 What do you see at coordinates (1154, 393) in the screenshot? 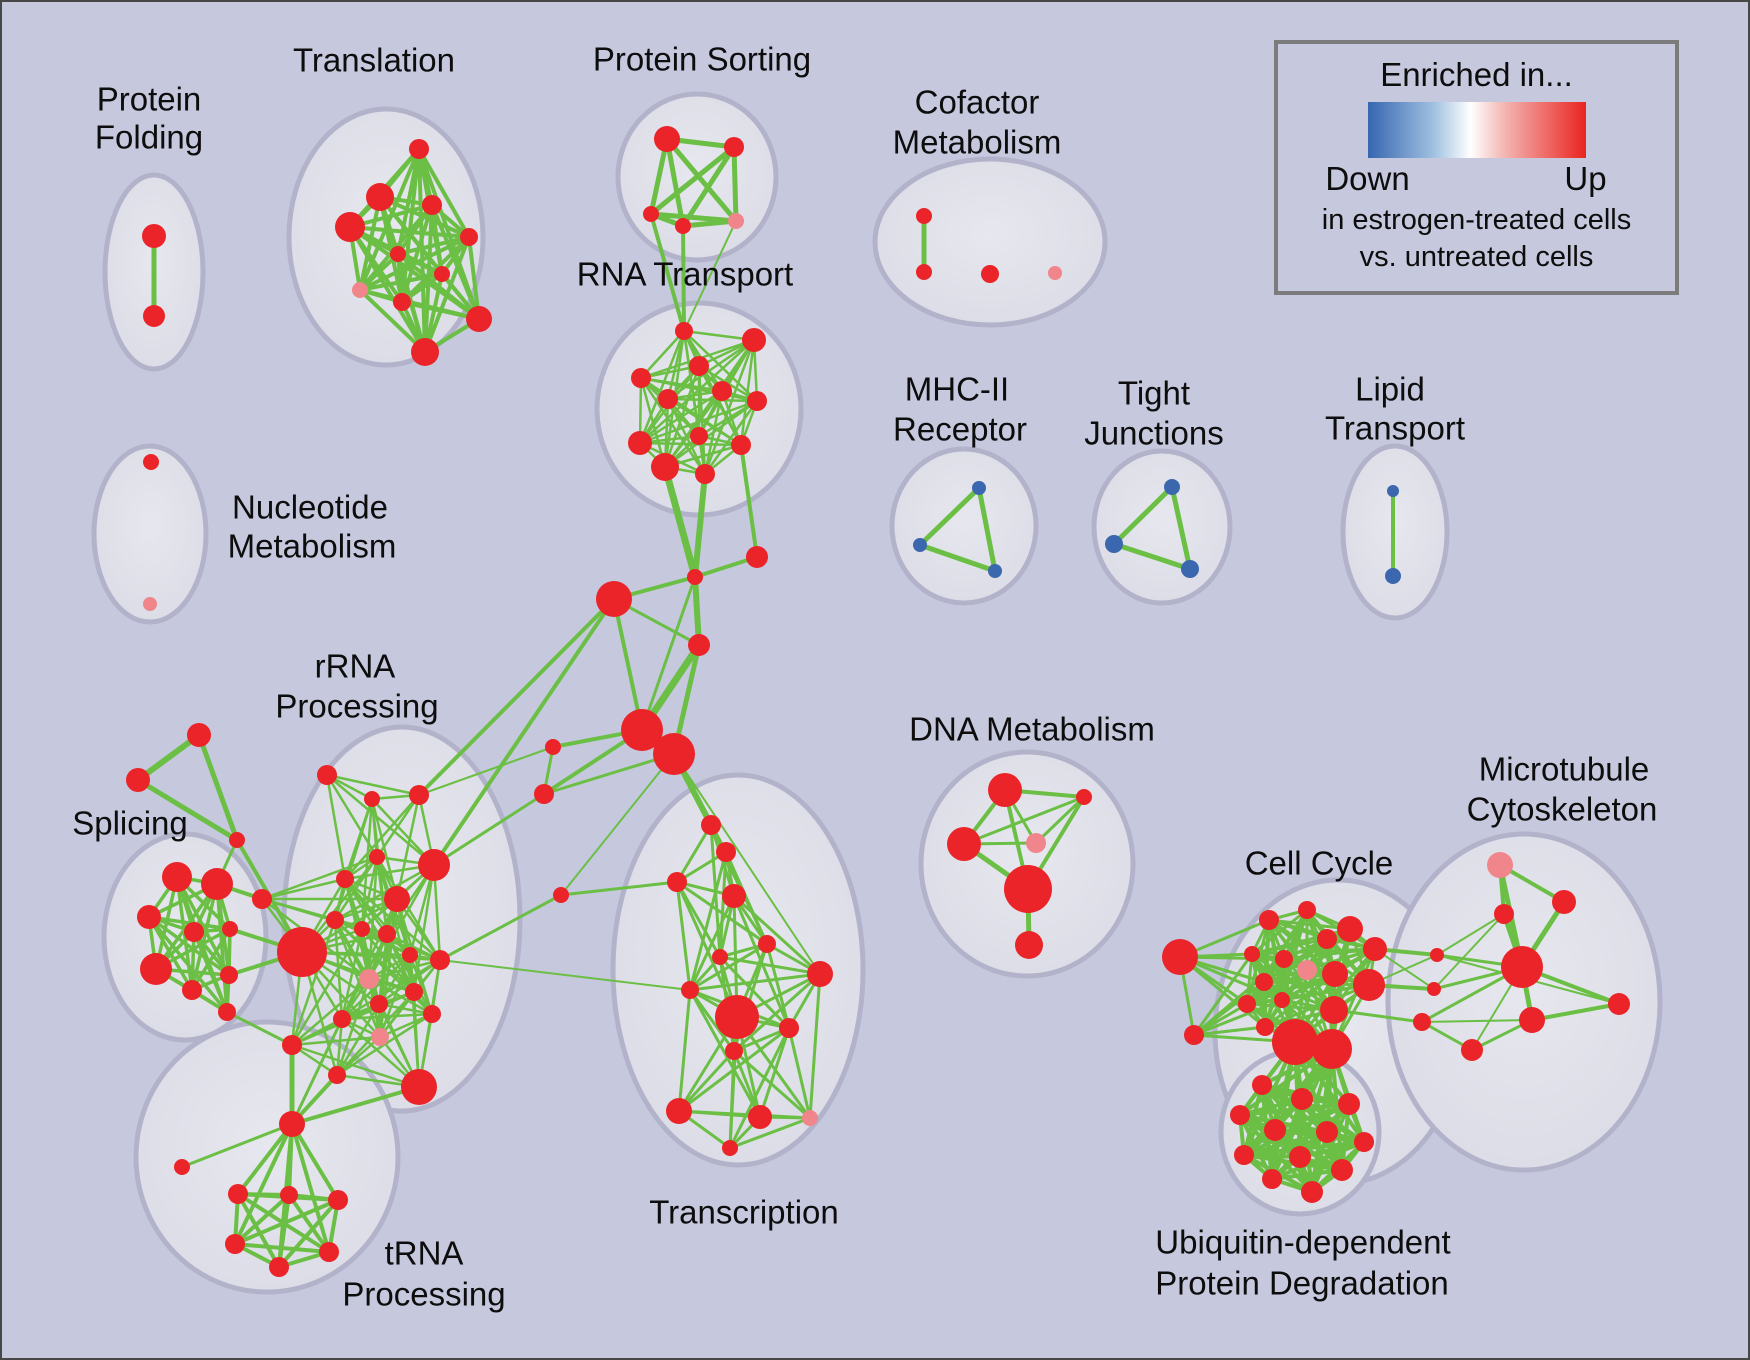
I see `cluster-label-tight-junctions-line1: Tight` at bounding box center [1154, 393].